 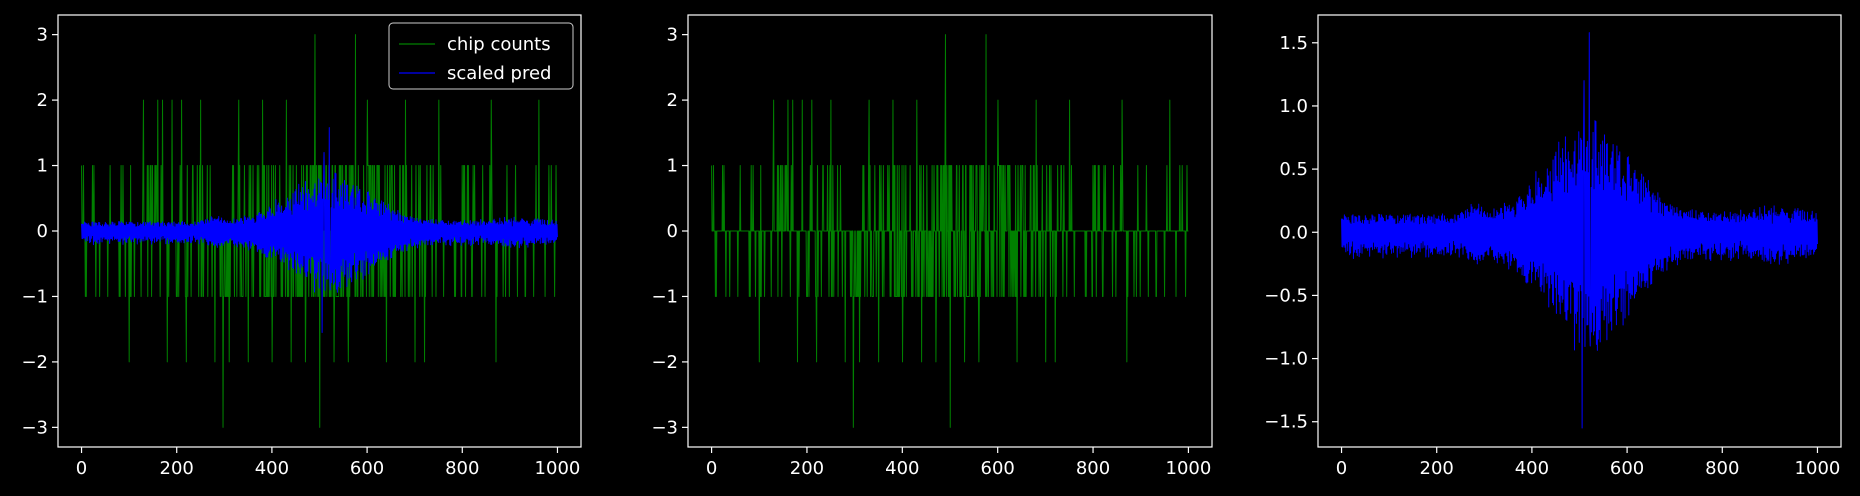 What do you see at coordinates (499, 44) in the screenshot?
I see `legend-label: chip counts` at bounding box center [499, 44].